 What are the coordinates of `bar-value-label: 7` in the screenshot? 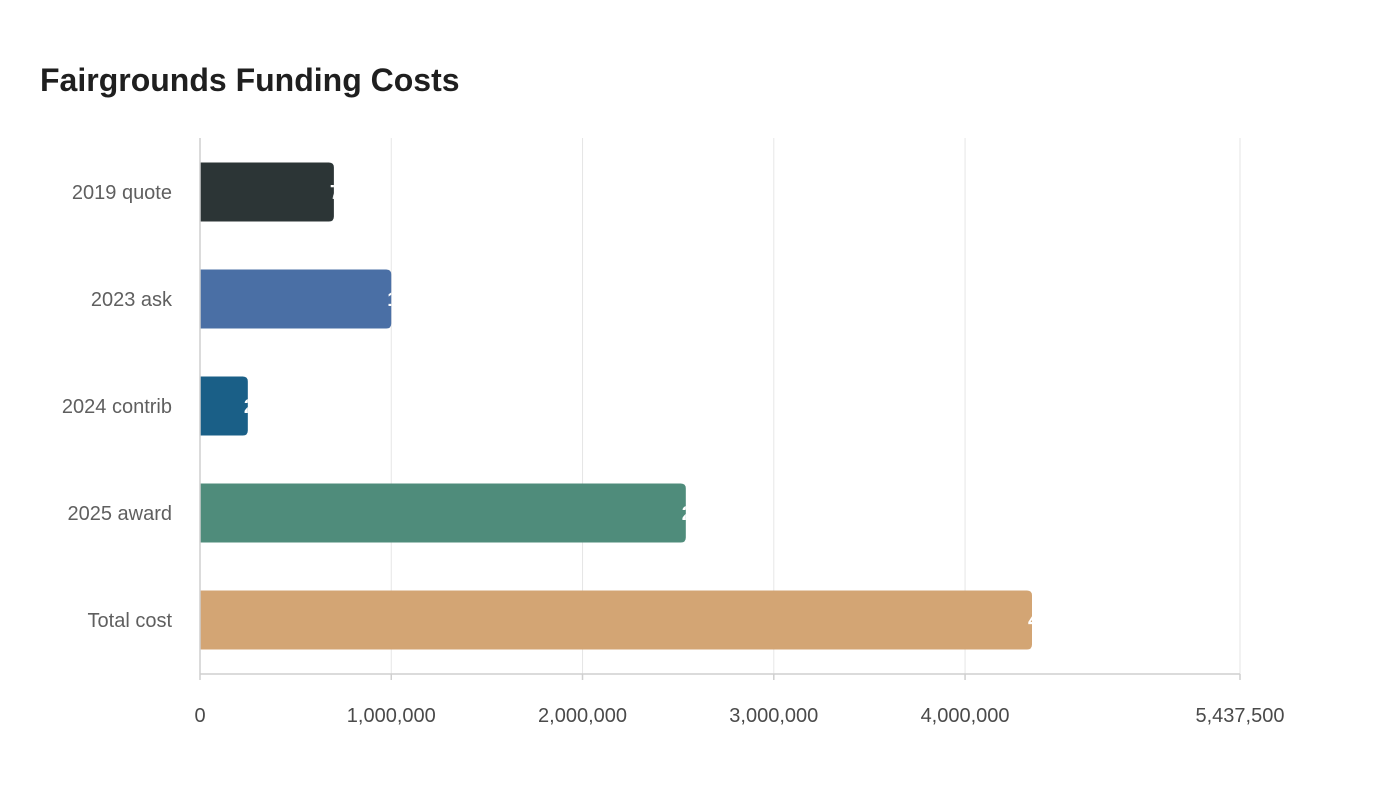 It's located at (335, 193).